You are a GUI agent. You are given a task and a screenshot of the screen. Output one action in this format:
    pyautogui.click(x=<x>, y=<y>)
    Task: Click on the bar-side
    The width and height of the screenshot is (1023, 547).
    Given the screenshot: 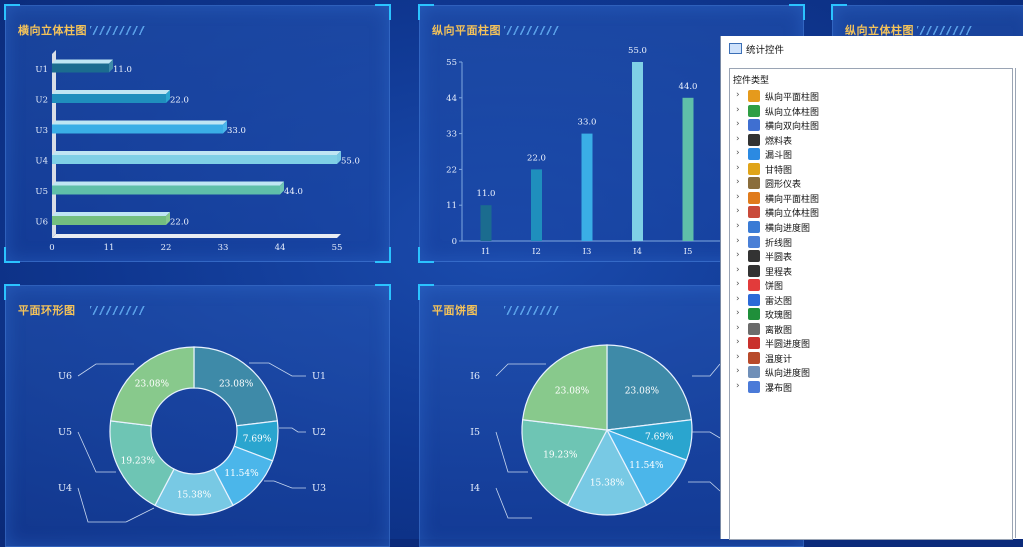 What is the action you would take?
    pyautogui.click(x=111, y=66)
    